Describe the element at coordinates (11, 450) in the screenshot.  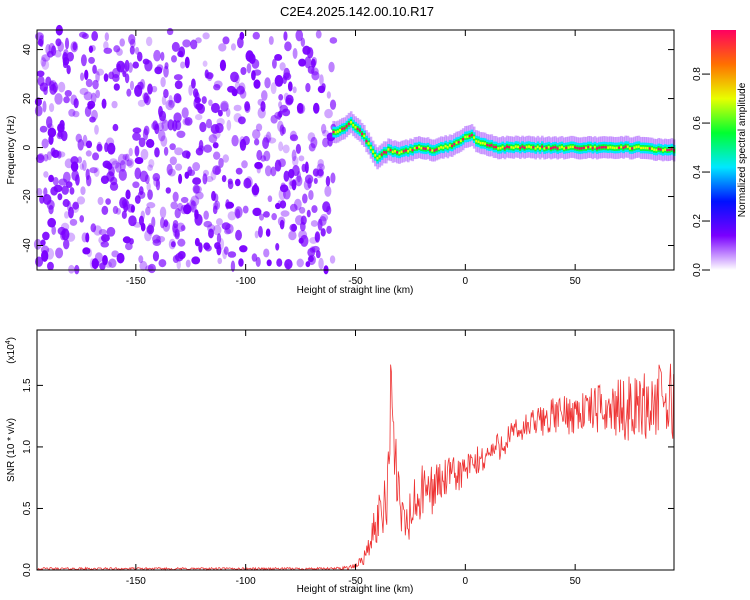
I see `snr-y-label: SNR (10 * v/v)` at that location.